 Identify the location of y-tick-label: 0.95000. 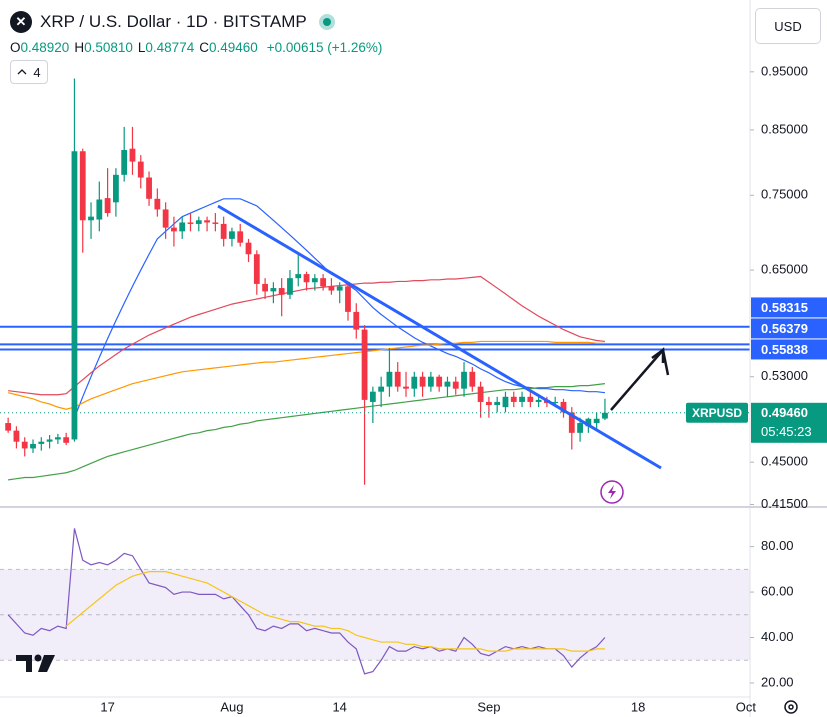
(784, 70).